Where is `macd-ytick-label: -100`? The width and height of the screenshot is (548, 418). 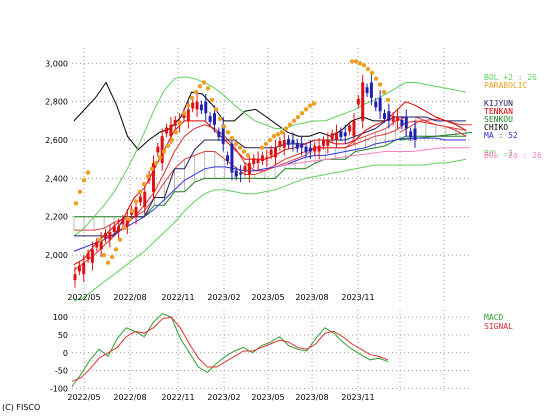 macd-ytick-label: -100 is located at coordinates (59, 388).